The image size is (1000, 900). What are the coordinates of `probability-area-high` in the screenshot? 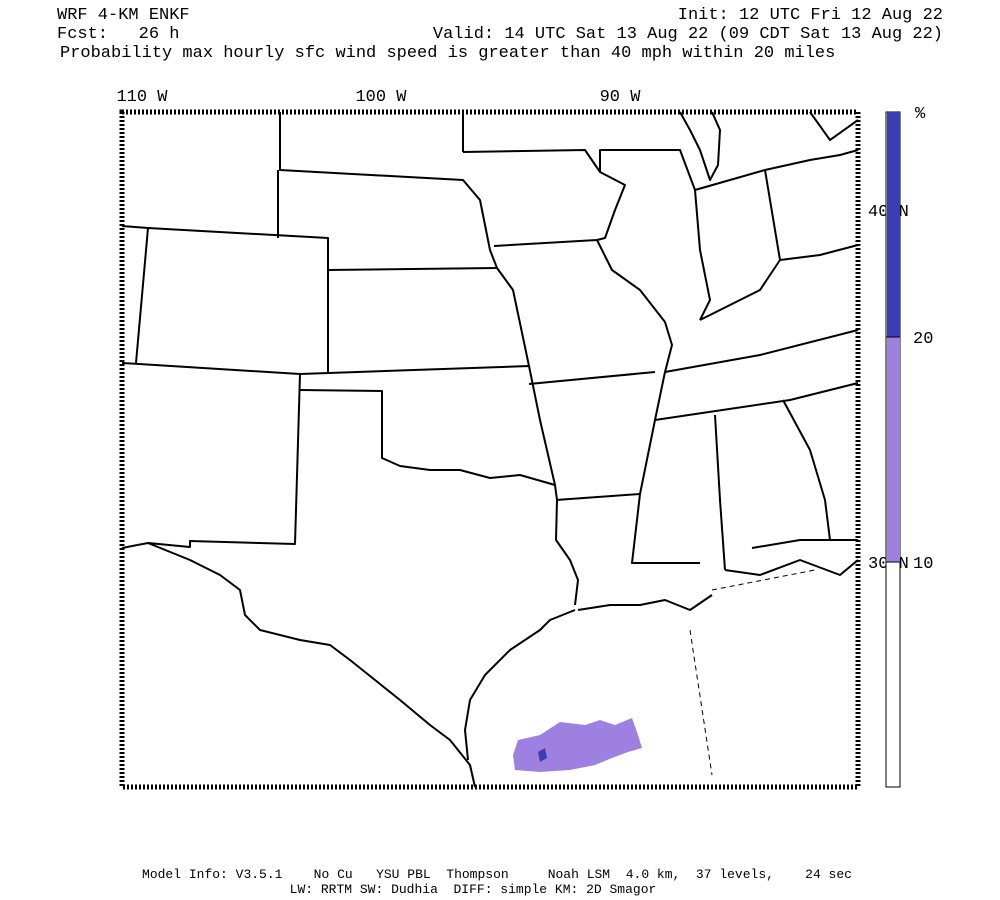 It's located at (542, 755).